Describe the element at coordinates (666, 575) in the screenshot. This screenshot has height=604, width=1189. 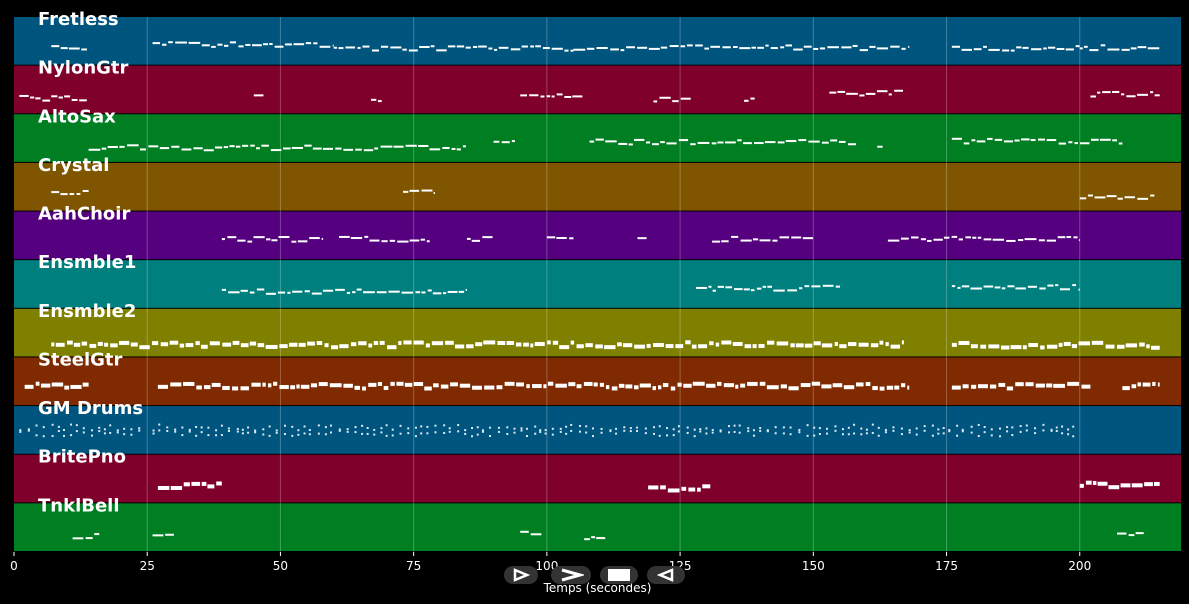
I see `rewind-button` at that location.